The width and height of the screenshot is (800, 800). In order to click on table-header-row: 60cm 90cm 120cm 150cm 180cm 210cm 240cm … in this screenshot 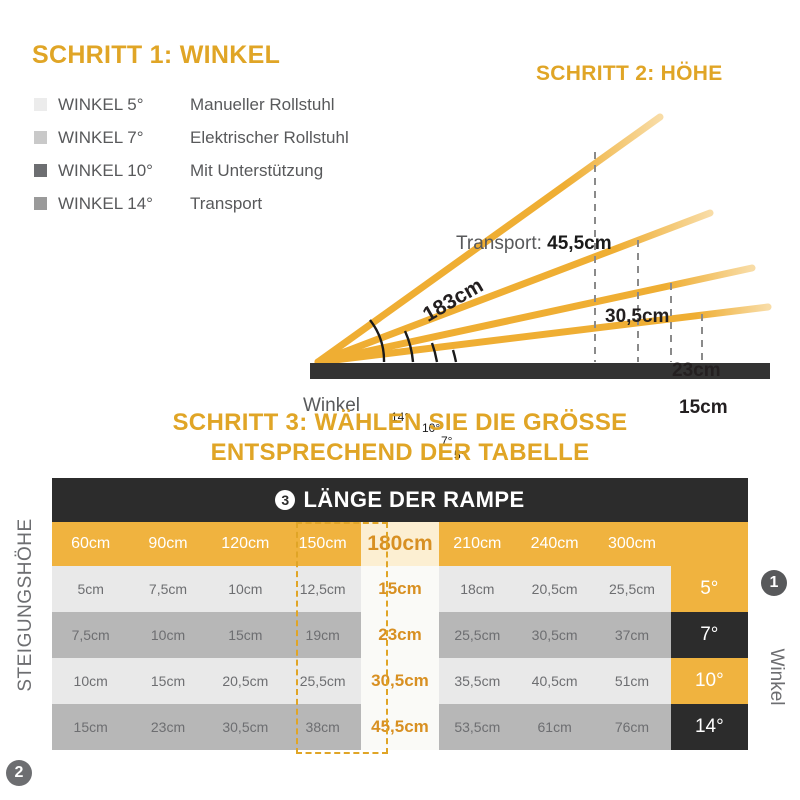, I will do `click(400, 544)`.